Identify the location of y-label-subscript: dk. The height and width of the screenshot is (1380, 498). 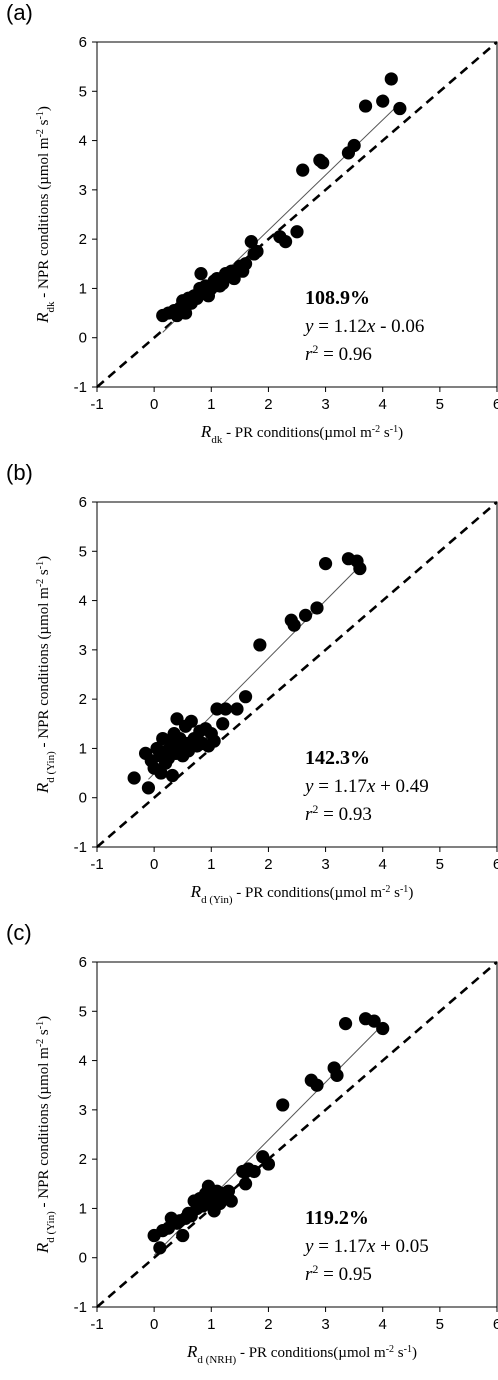
(51, 307).